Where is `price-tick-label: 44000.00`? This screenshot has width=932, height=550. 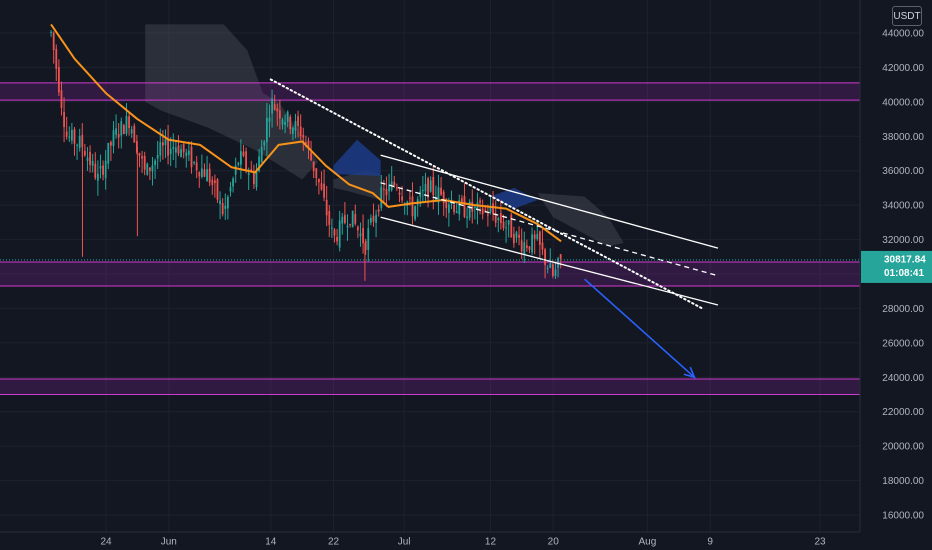
price-tick-label: 44000.00 is located at coordinates (903, 34).